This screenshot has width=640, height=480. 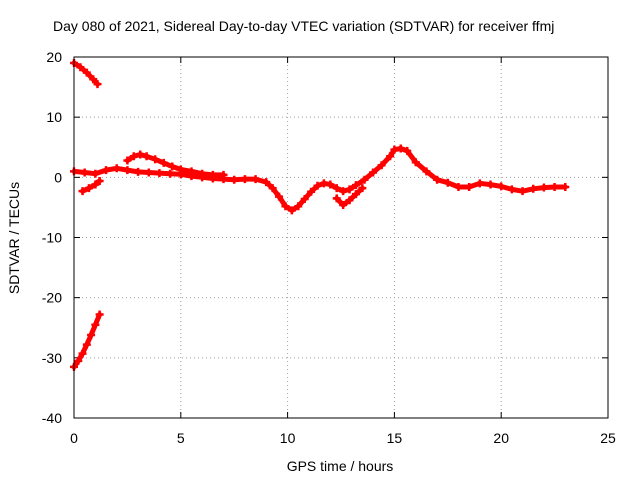 What do you see at coordinates (288, 438) in the screenshot?
I see `x-tick-label: 10` at bounding box center [288, 438].